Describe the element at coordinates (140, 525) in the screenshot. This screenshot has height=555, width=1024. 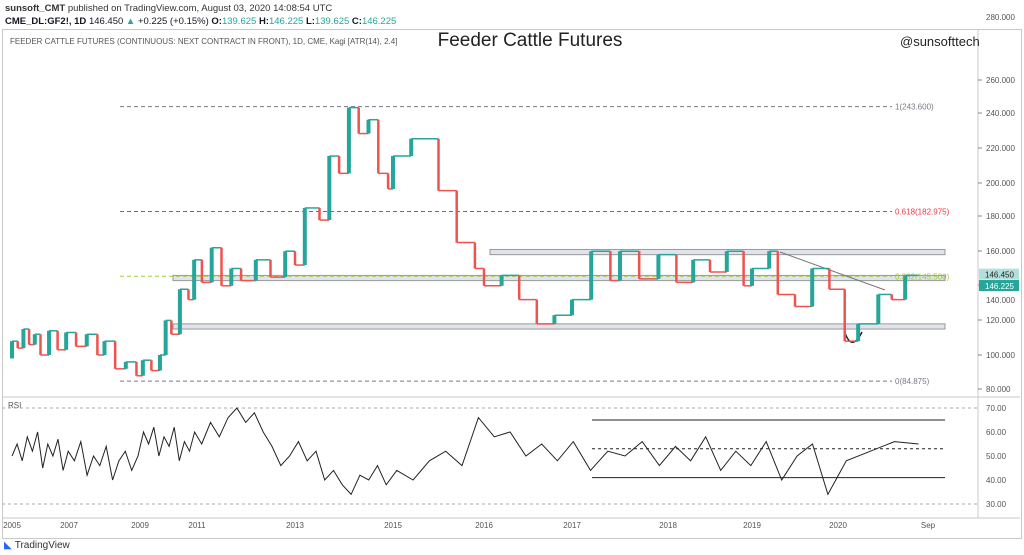
I see `x-tick-label: 2009` at that location.